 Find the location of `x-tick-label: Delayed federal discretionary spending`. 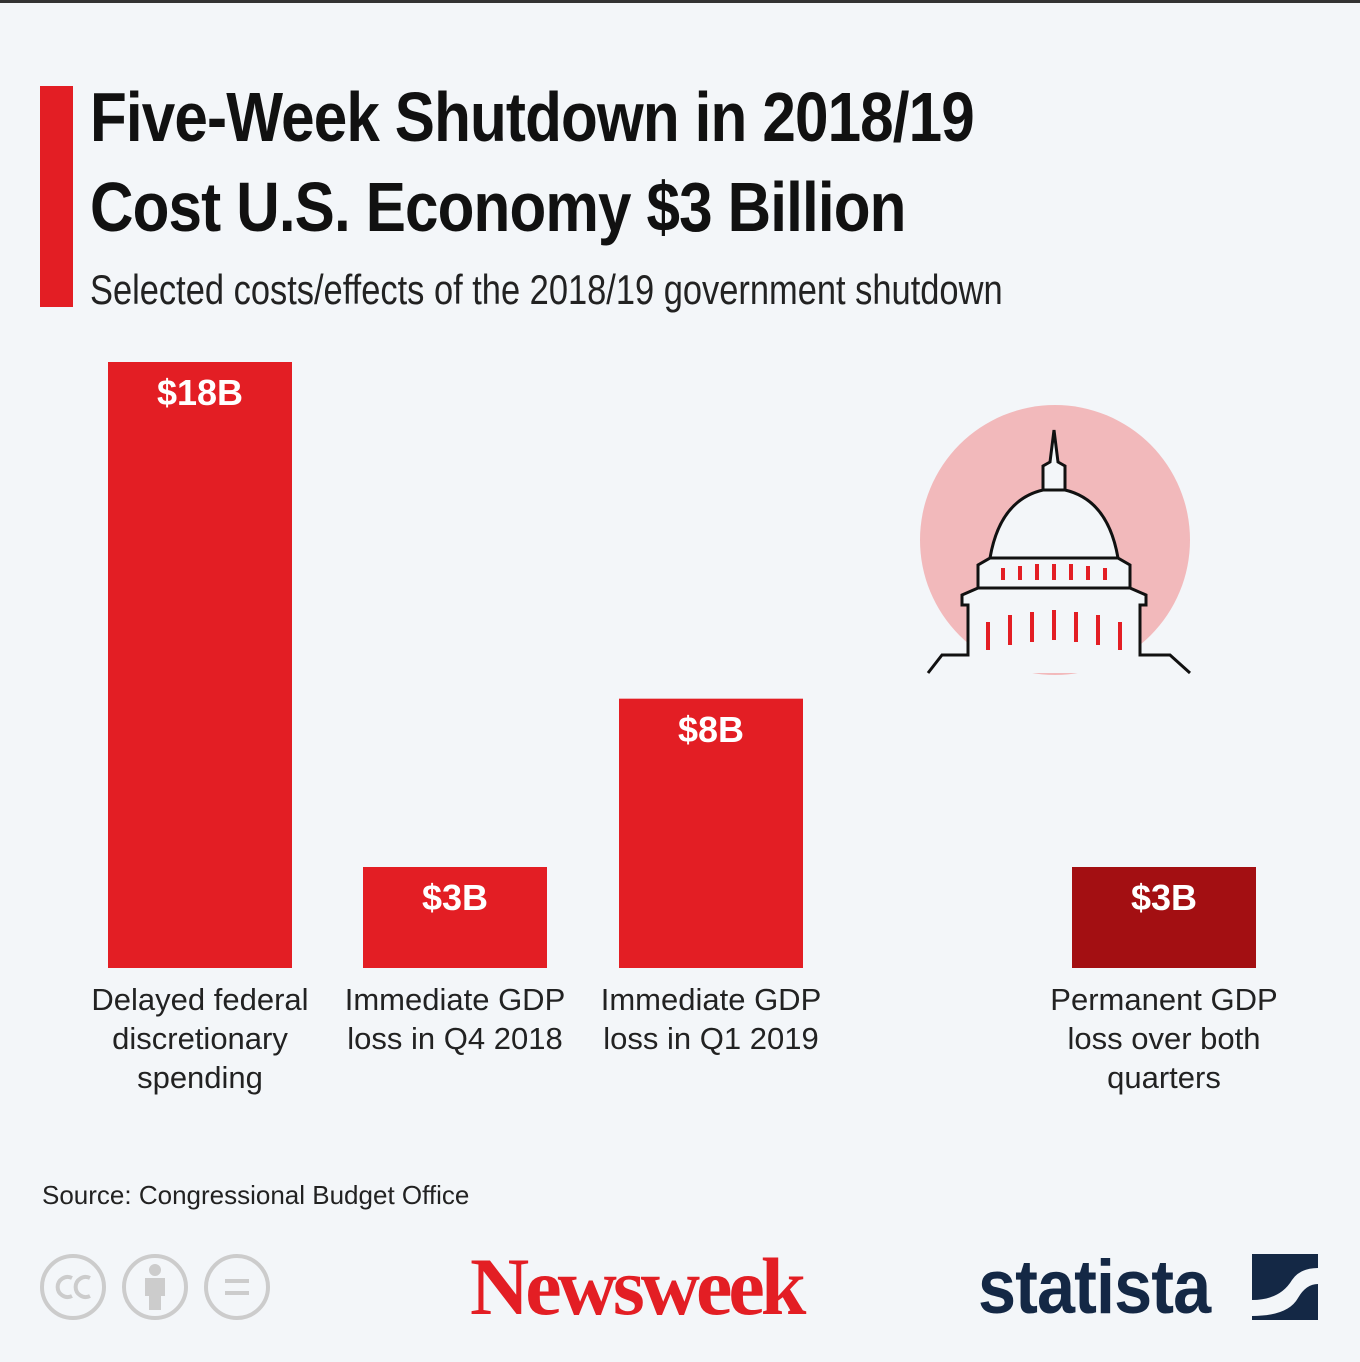

x-tick-label: Delayed federal discretionary spending is located at coordinates (200, 1038).